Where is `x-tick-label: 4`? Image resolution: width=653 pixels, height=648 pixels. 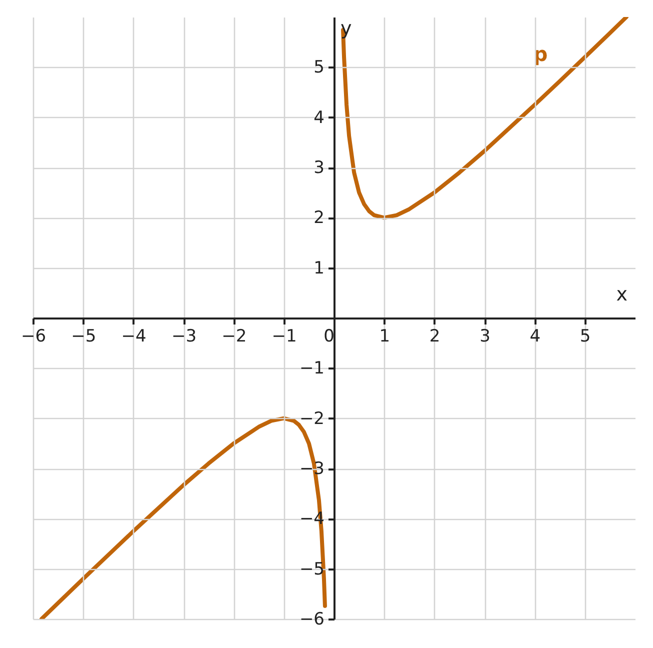
x-tick-label: 4 is located at coordinates (535, 336).